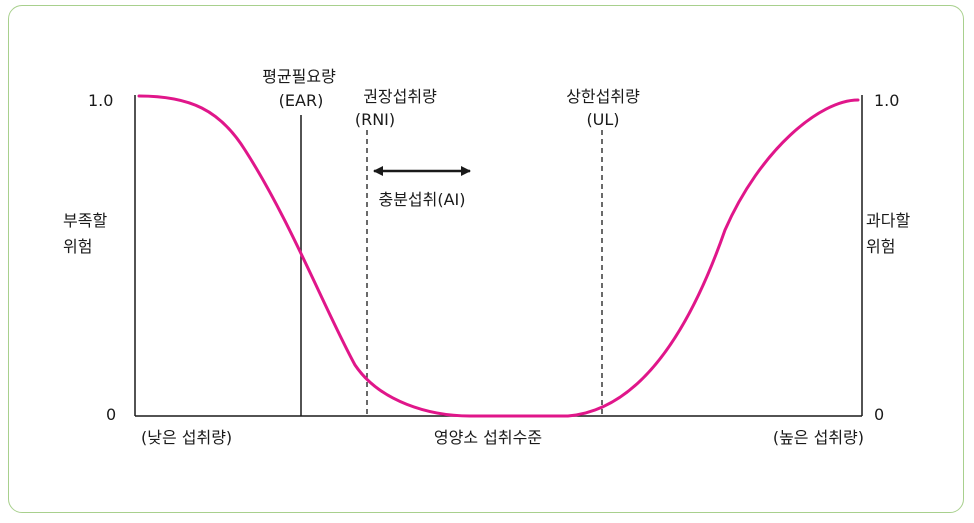  What do you see at coordinates (886, 100) in the screenshot?
I see `right-tick-top: 1.0` at bounding box center [886, 100].